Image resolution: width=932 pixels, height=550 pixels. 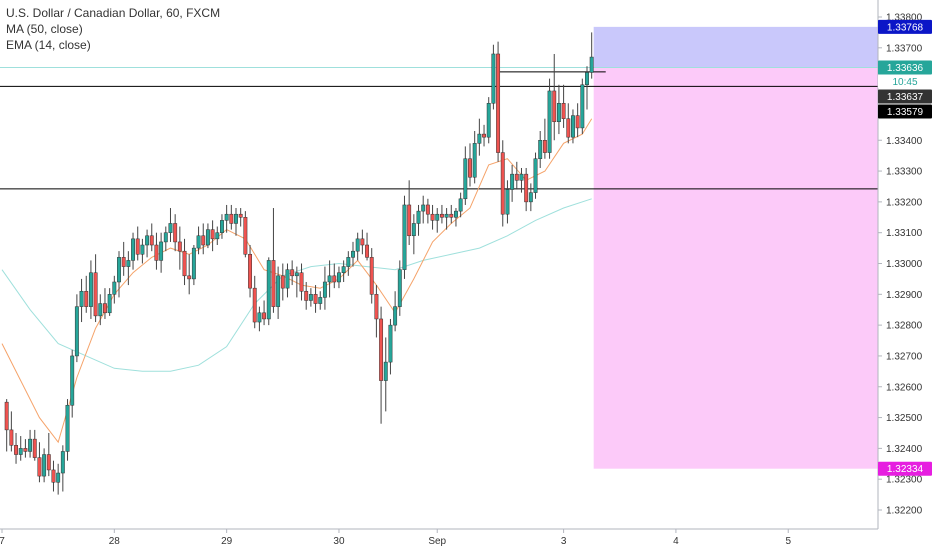 What do you see at coordinates (735, 47) in the screenshot?
I see `profit-zone` at bounding box center [735, 47].